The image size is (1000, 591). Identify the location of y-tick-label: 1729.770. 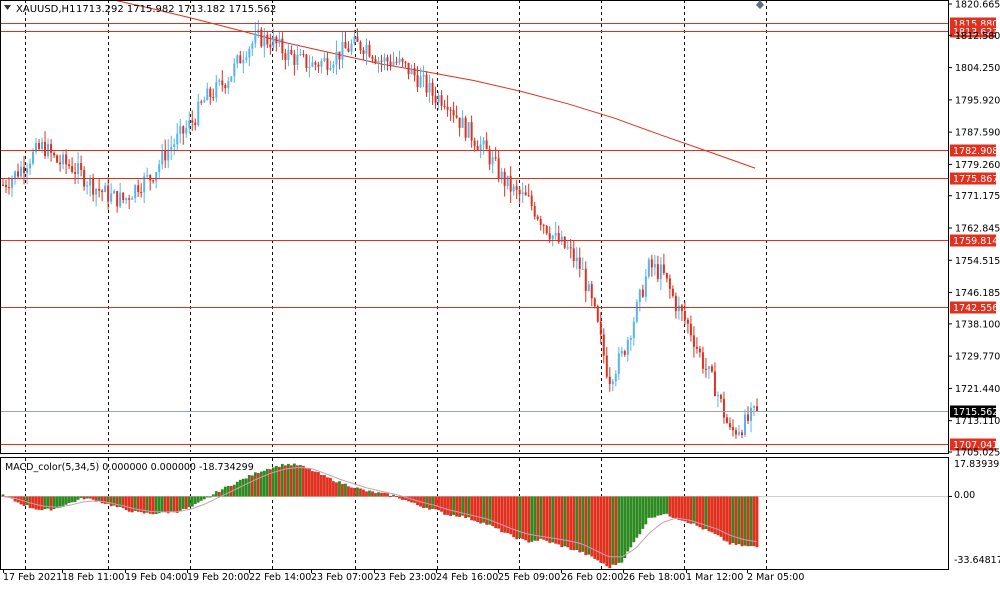
(977, 357).